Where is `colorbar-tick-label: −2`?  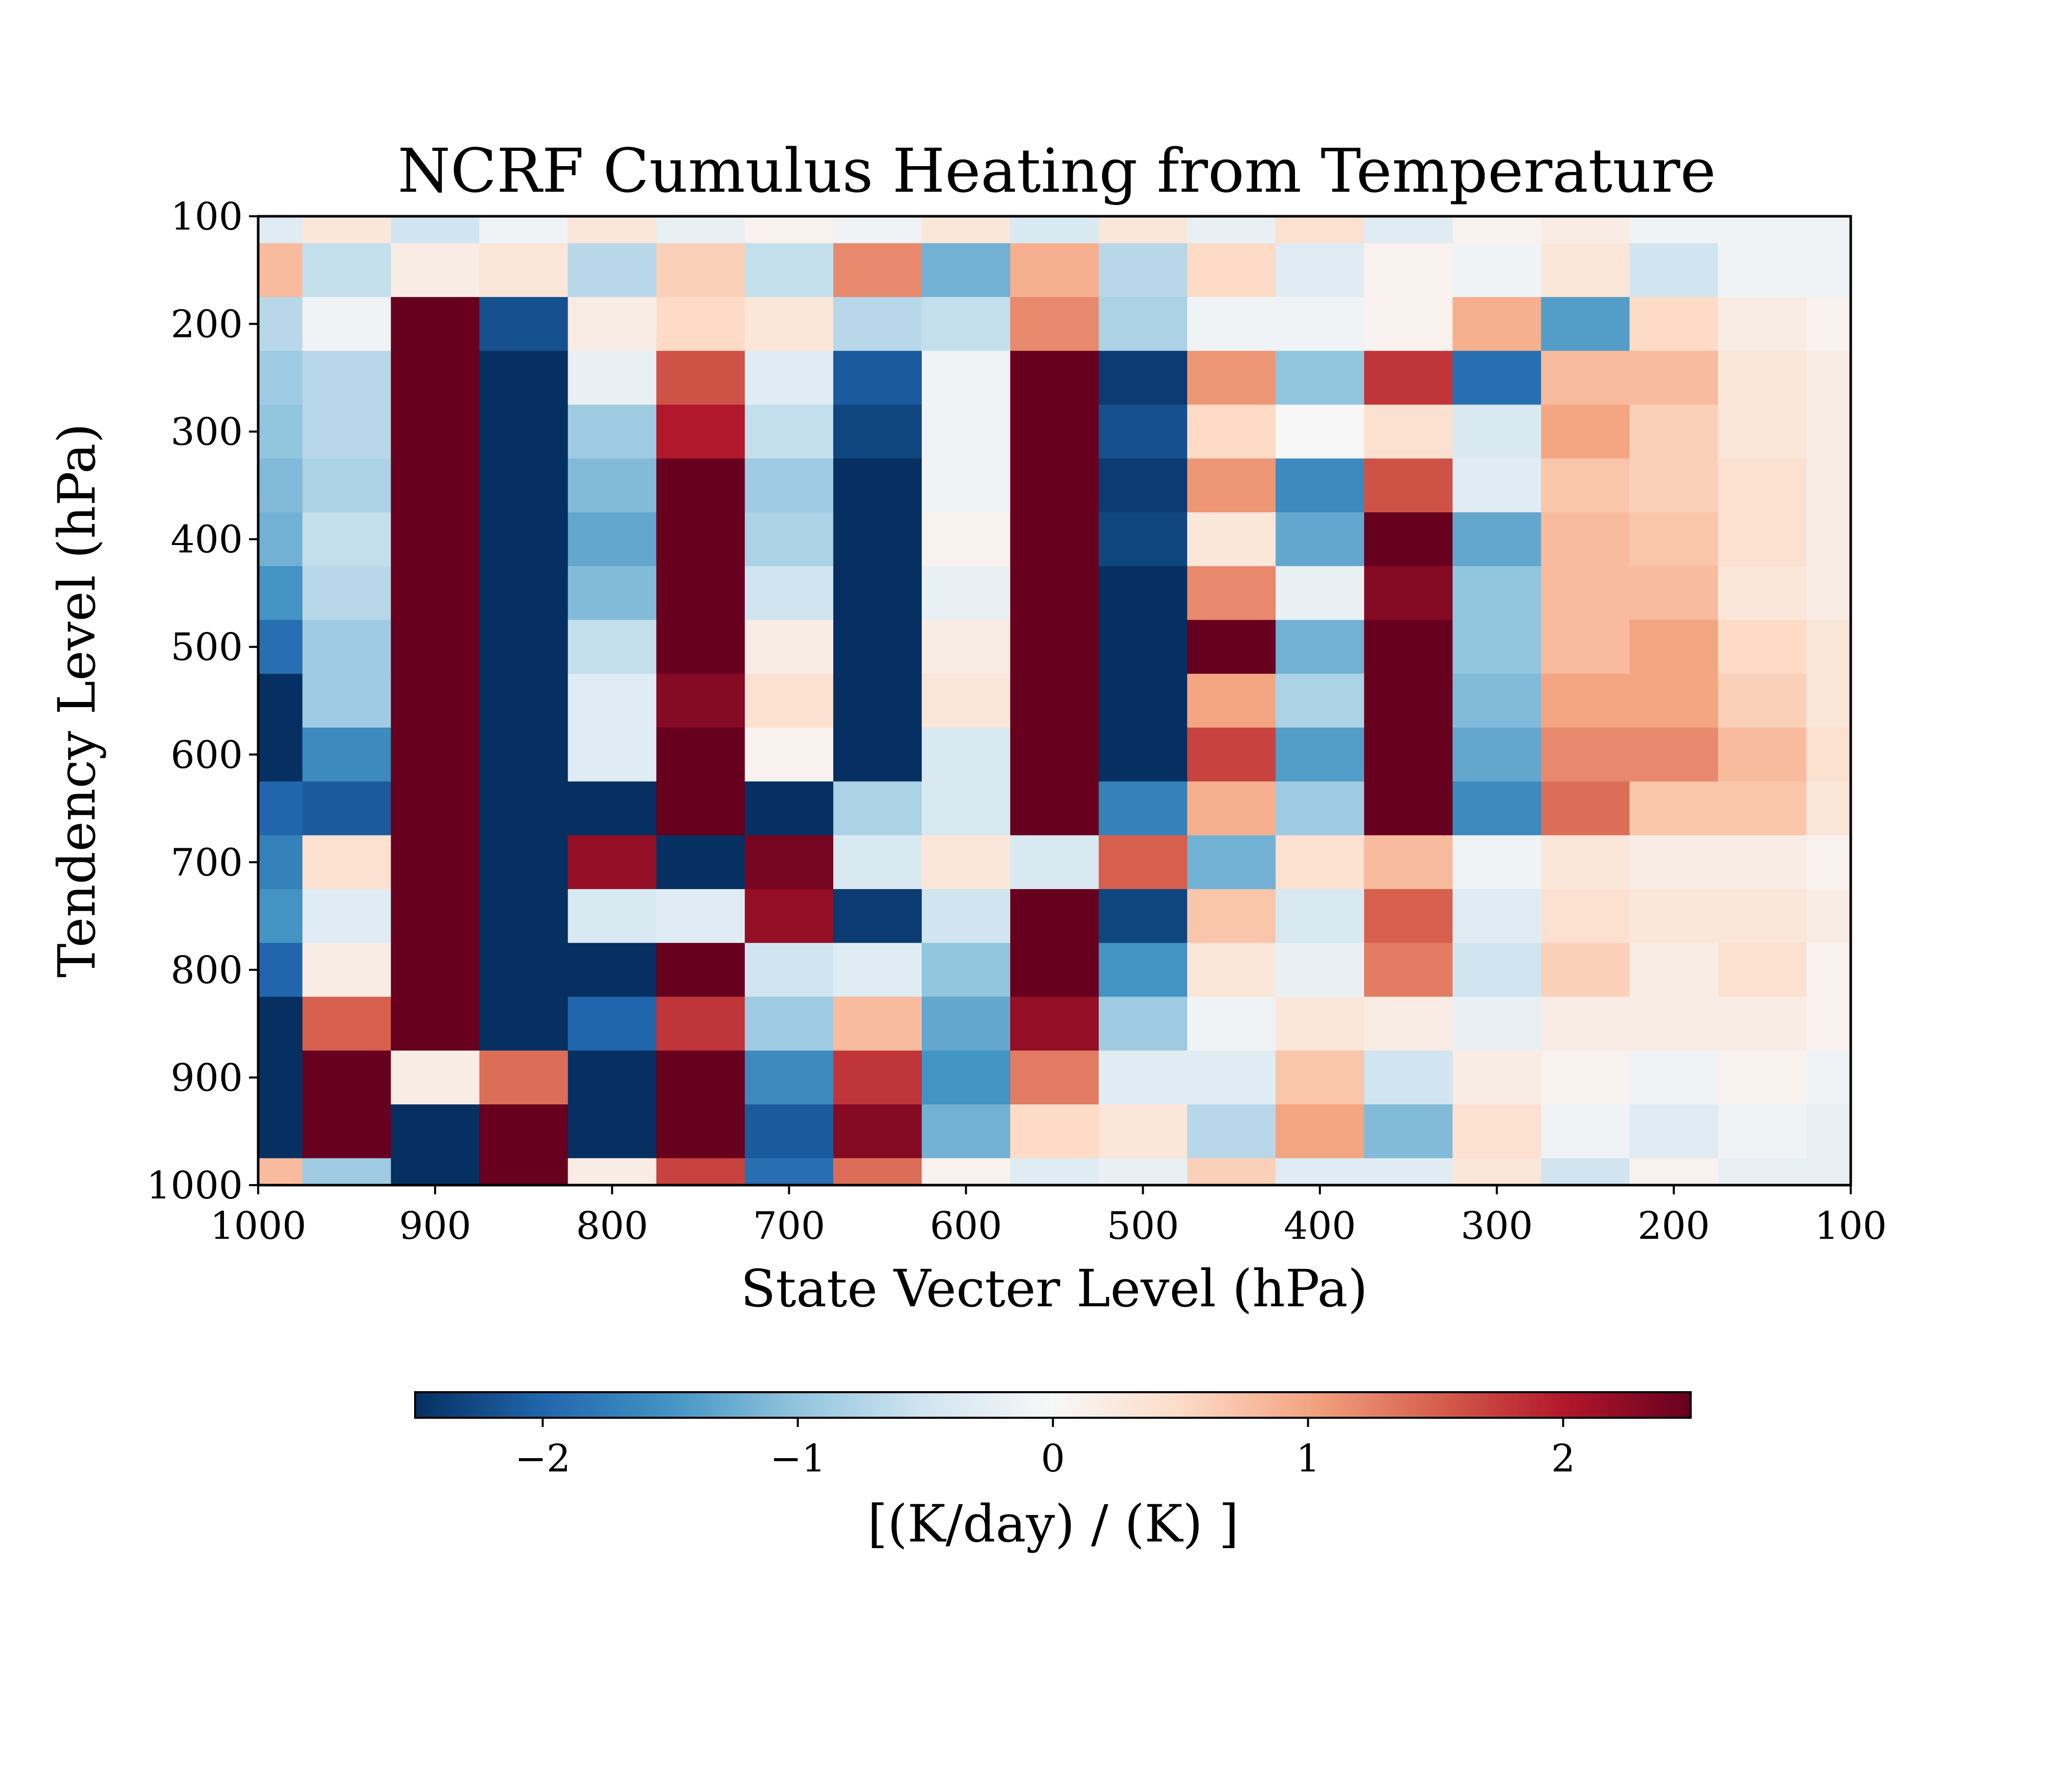 colorbar-tick-label: −2 is located at coordinates (543, 1459).